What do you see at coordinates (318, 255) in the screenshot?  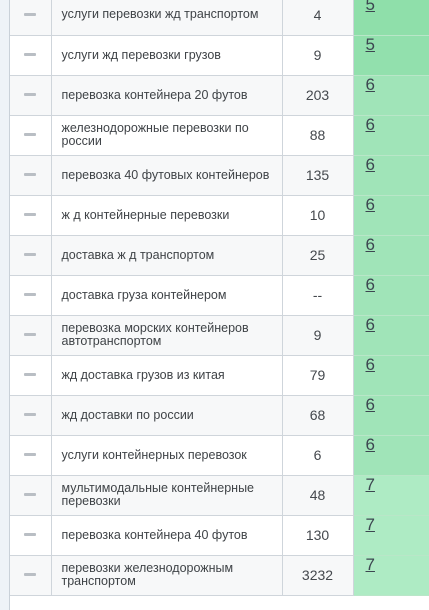 I see `frequency-count: 25` at bounding box center [318, 255].